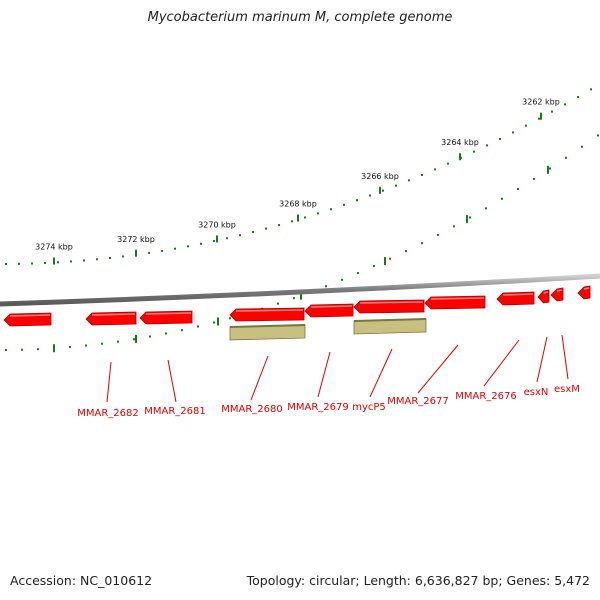  What do you see at coordinates (300, 290) in the screenshot?
I see `genome-backbone` at bounding box center [300, 290].